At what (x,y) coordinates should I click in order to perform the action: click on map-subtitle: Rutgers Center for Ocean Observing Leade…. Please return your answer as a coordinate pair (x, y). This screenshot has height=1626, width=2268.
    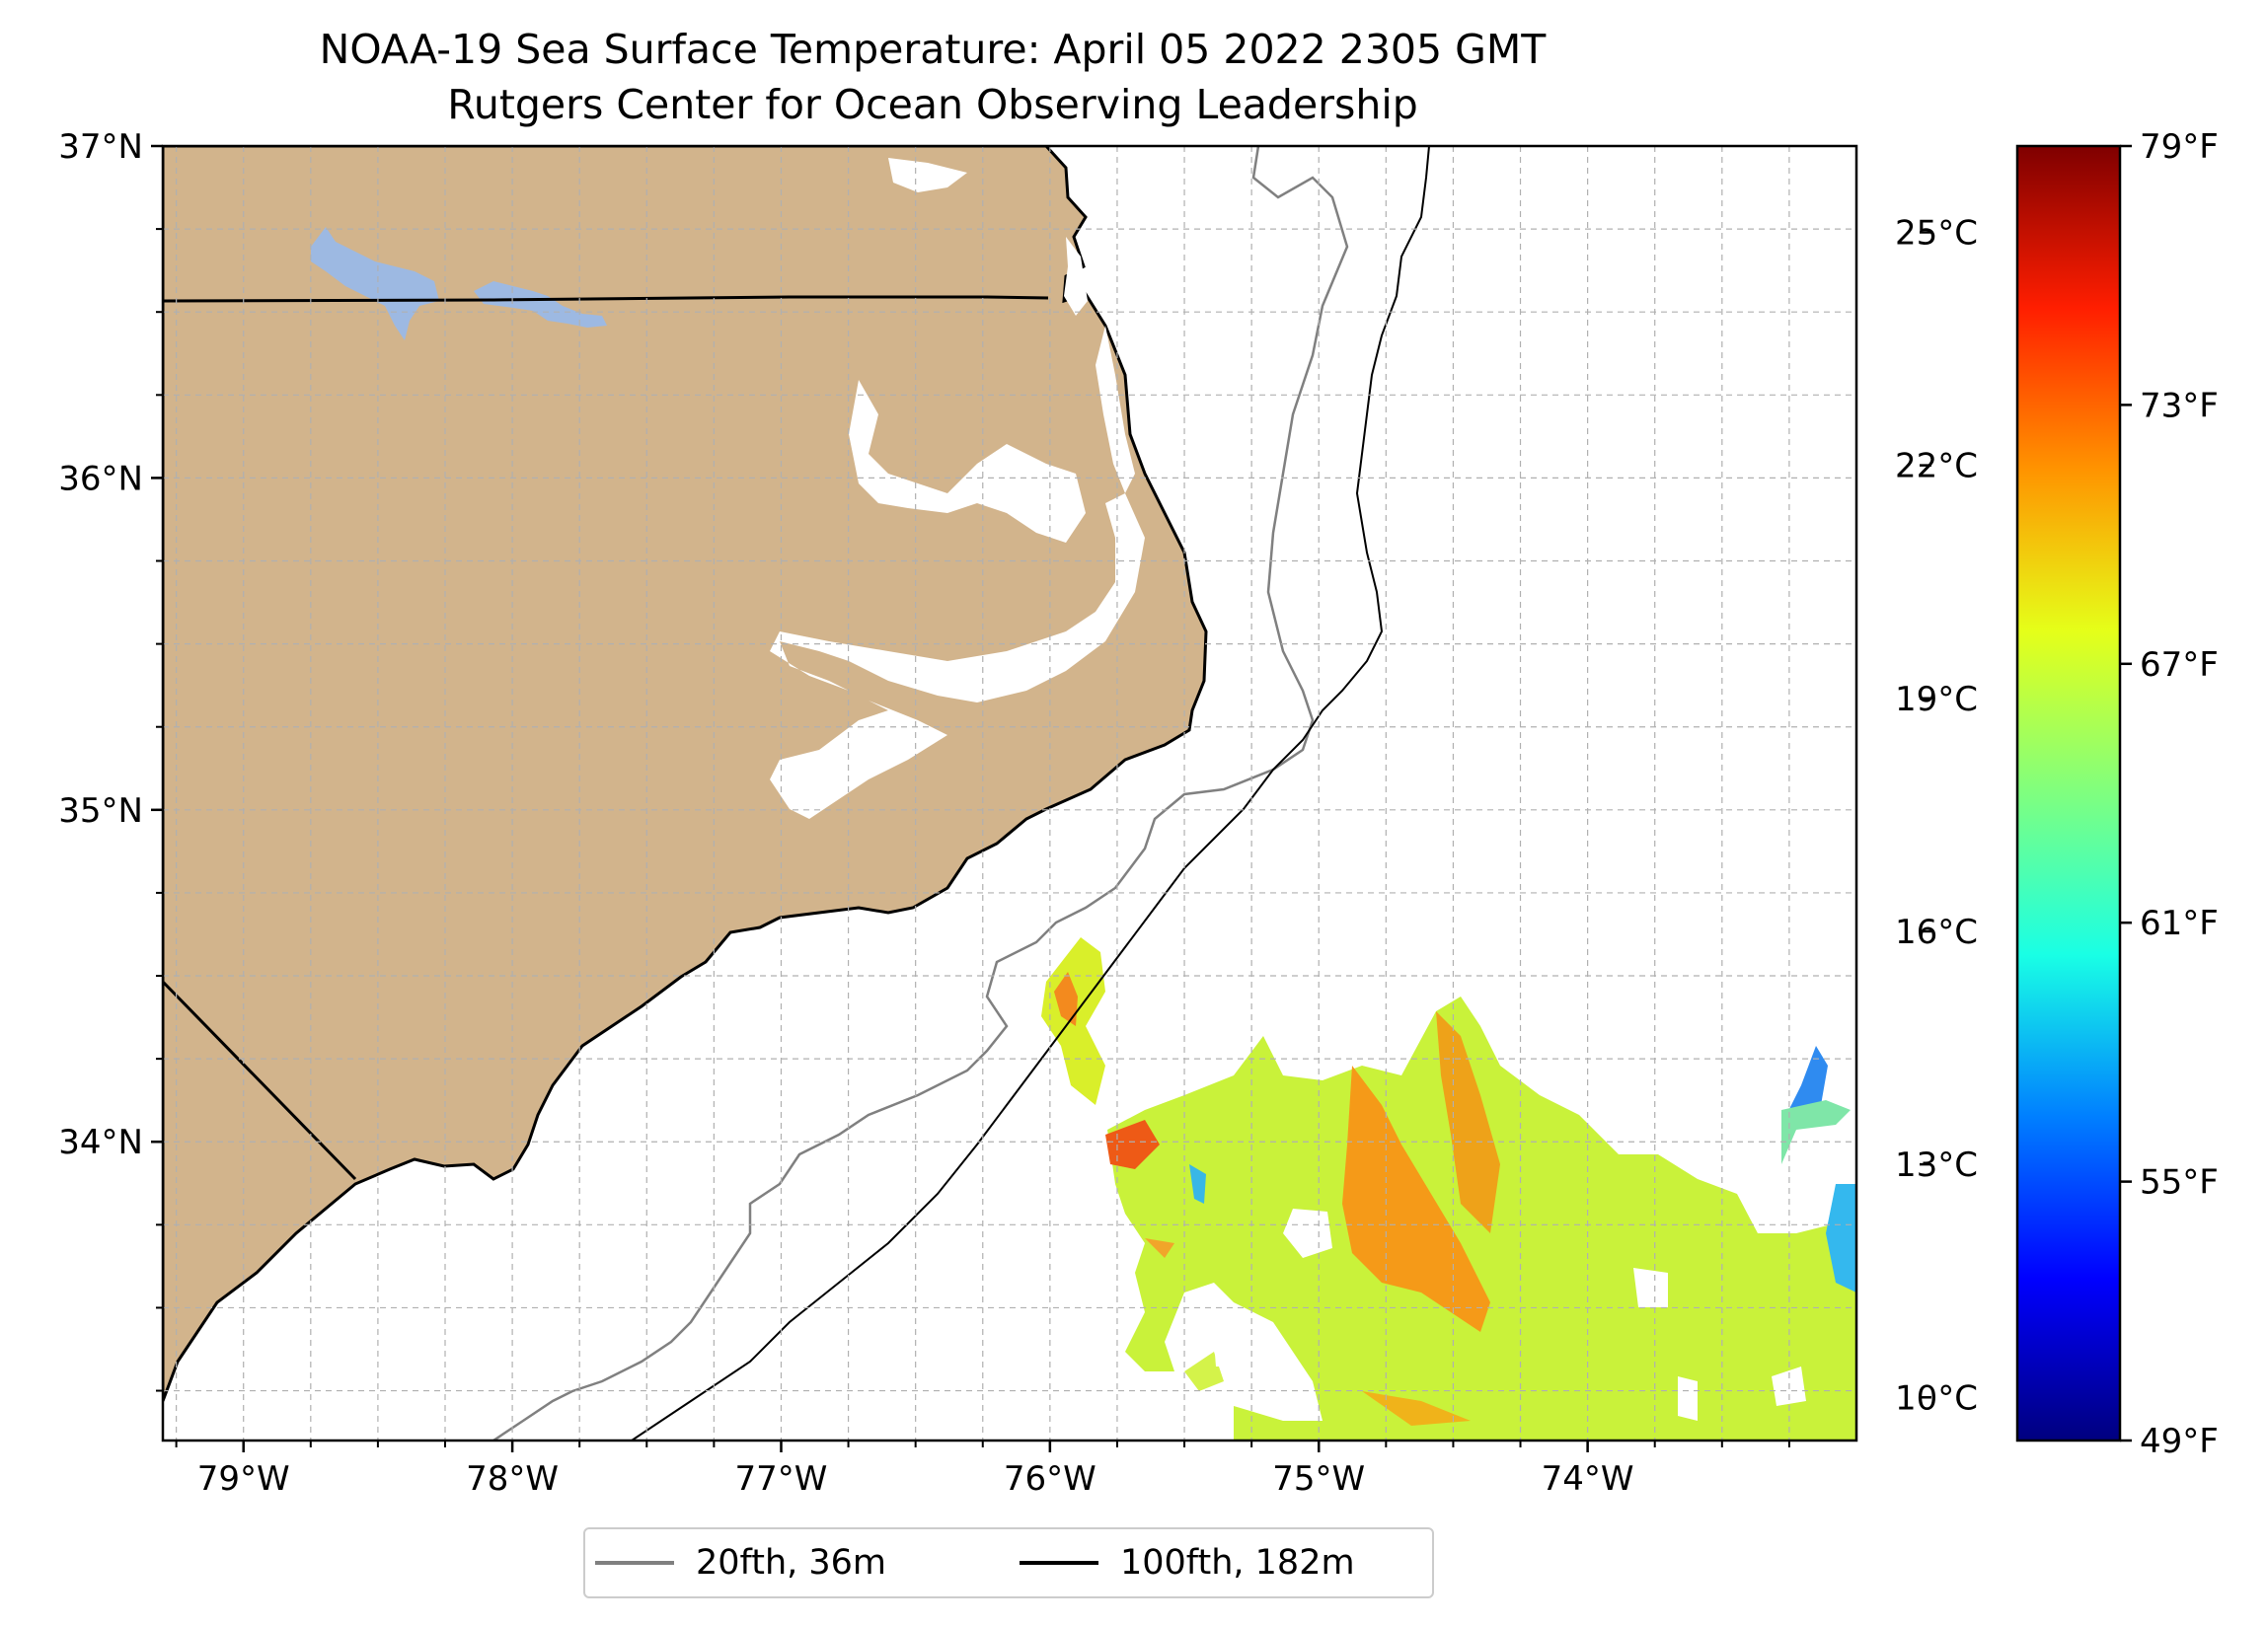
    Looking at the image, I should click on (933, 104).